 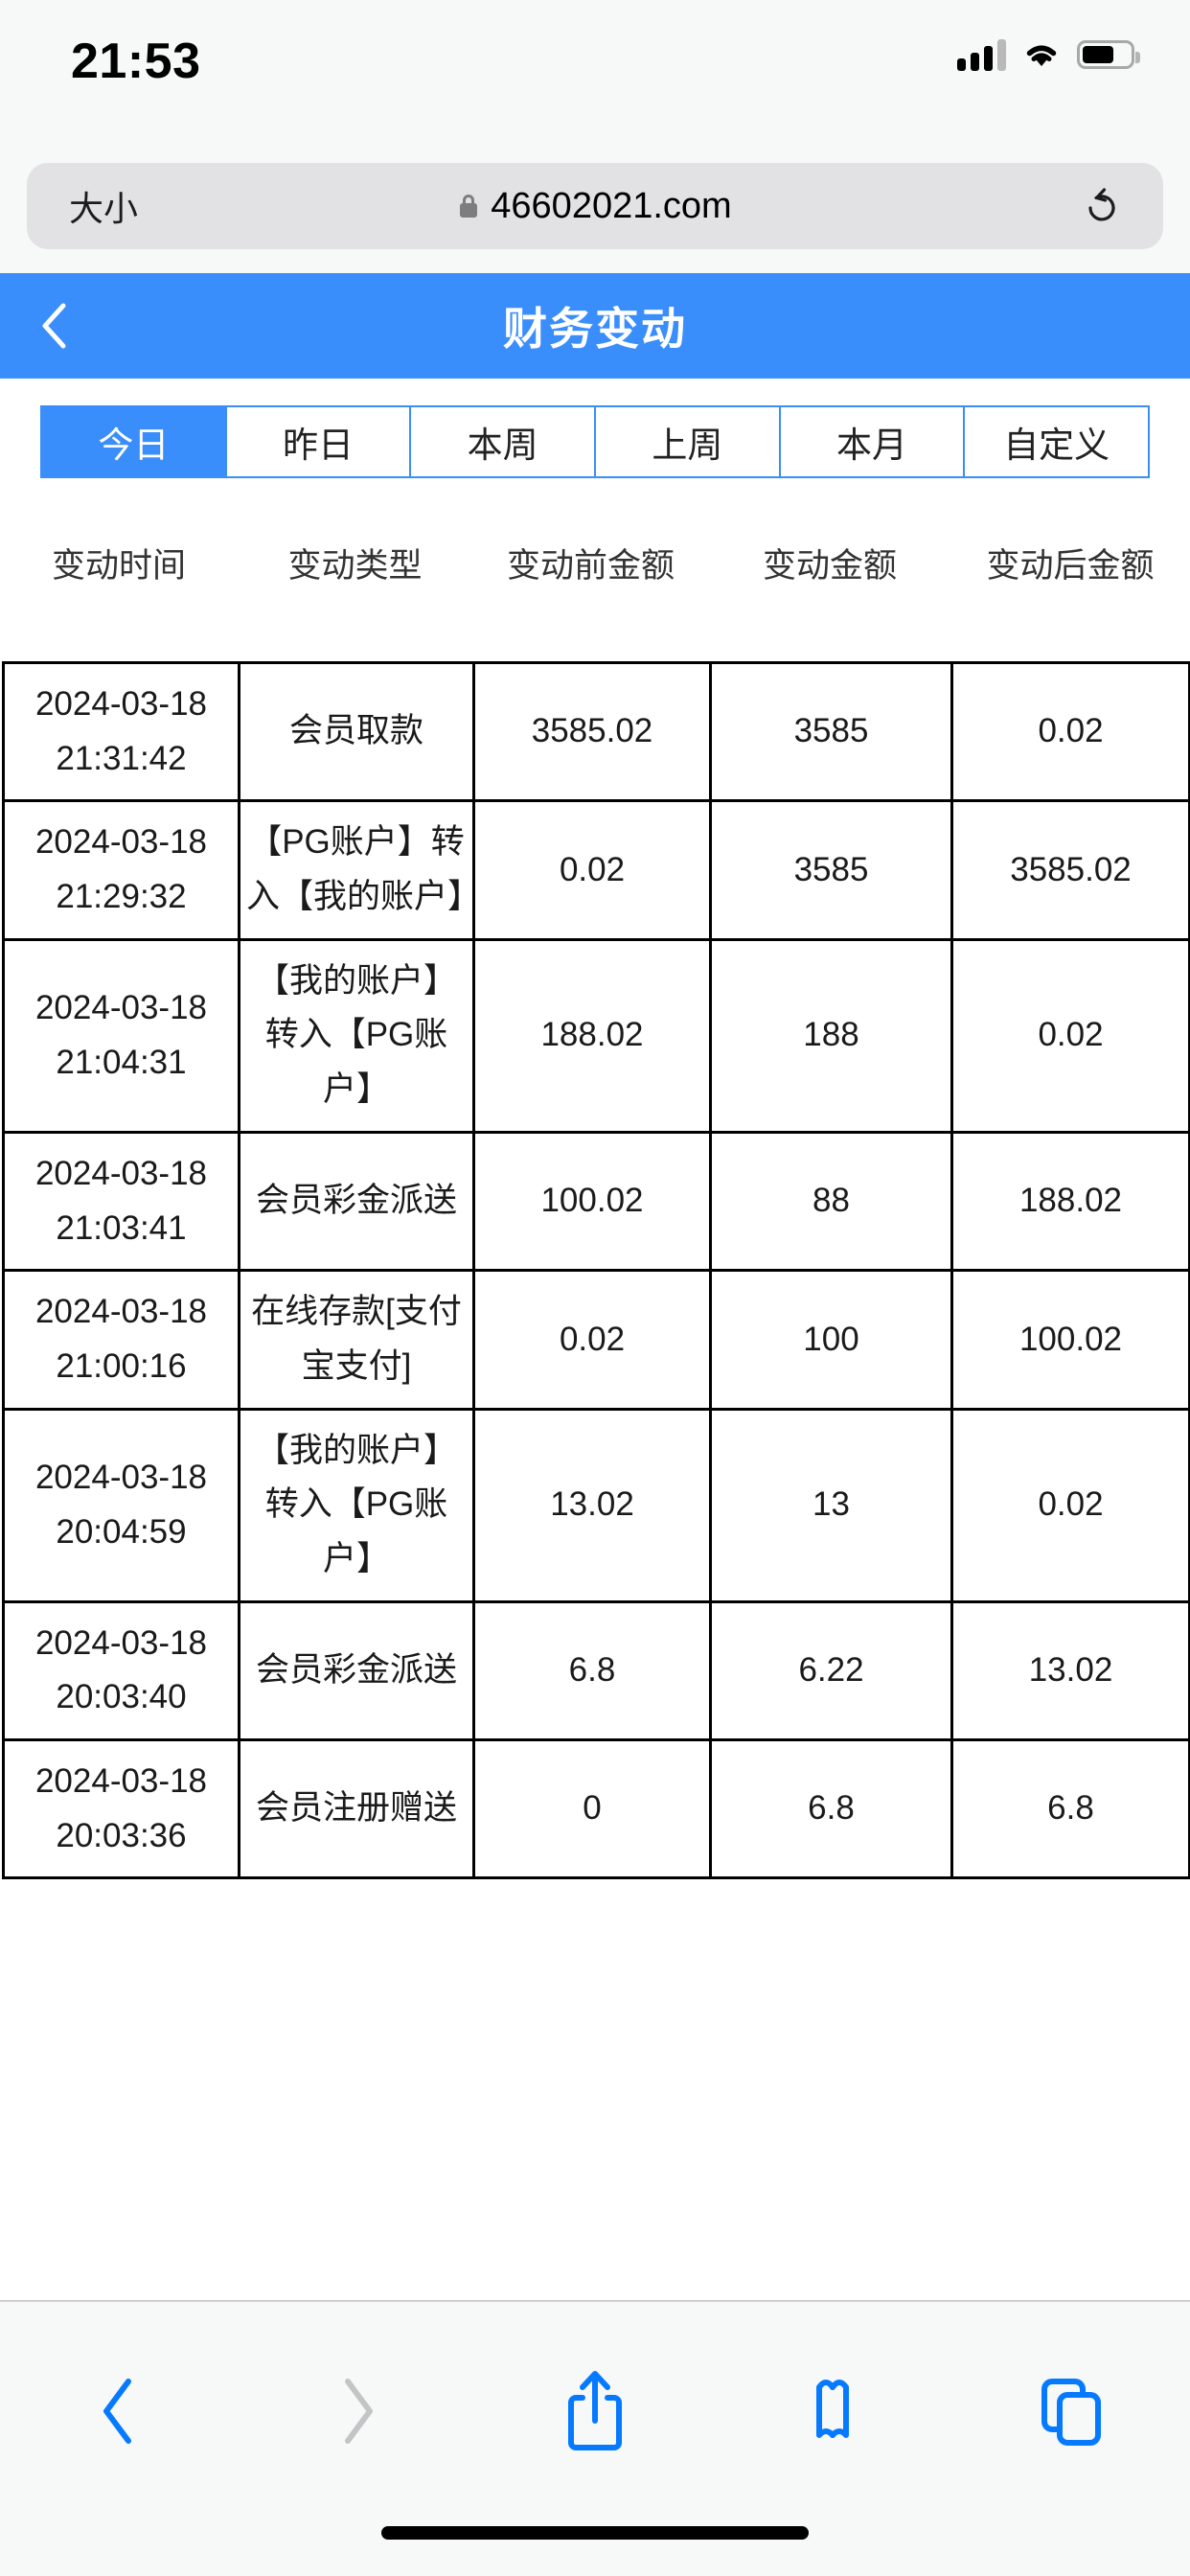 I want to click on tab-label: 上周, so click(x=687, y=445).